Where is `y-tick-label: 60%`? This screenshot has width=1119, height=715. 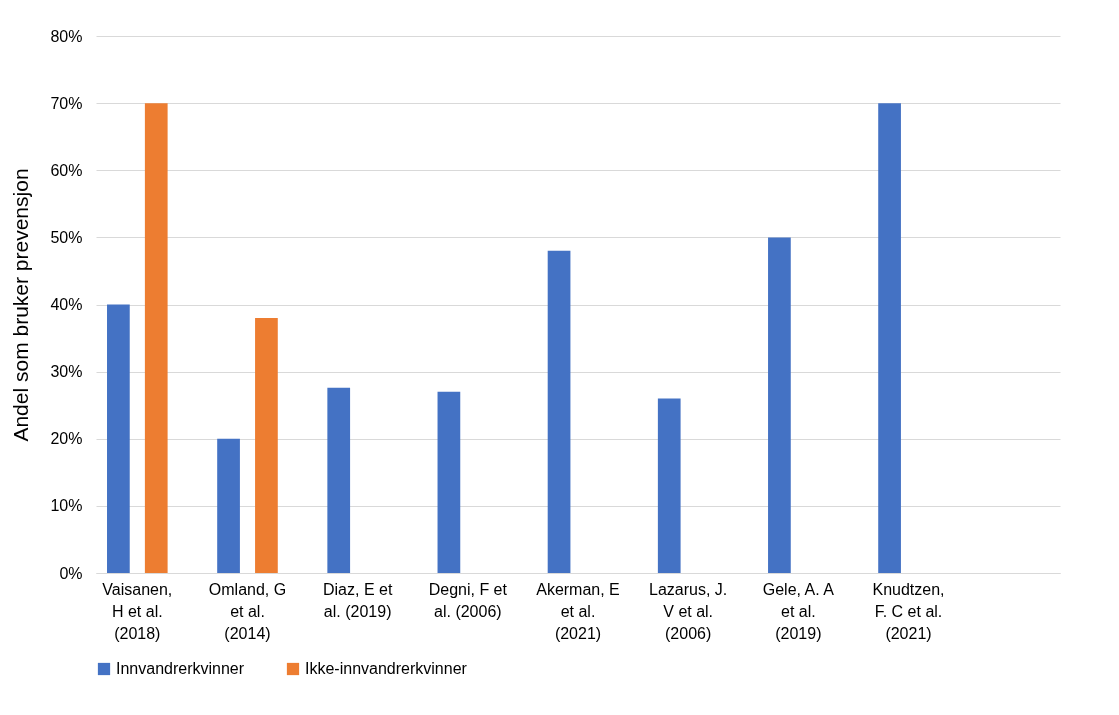 y-tick-label: 60% is located at coordinates (66, 170).